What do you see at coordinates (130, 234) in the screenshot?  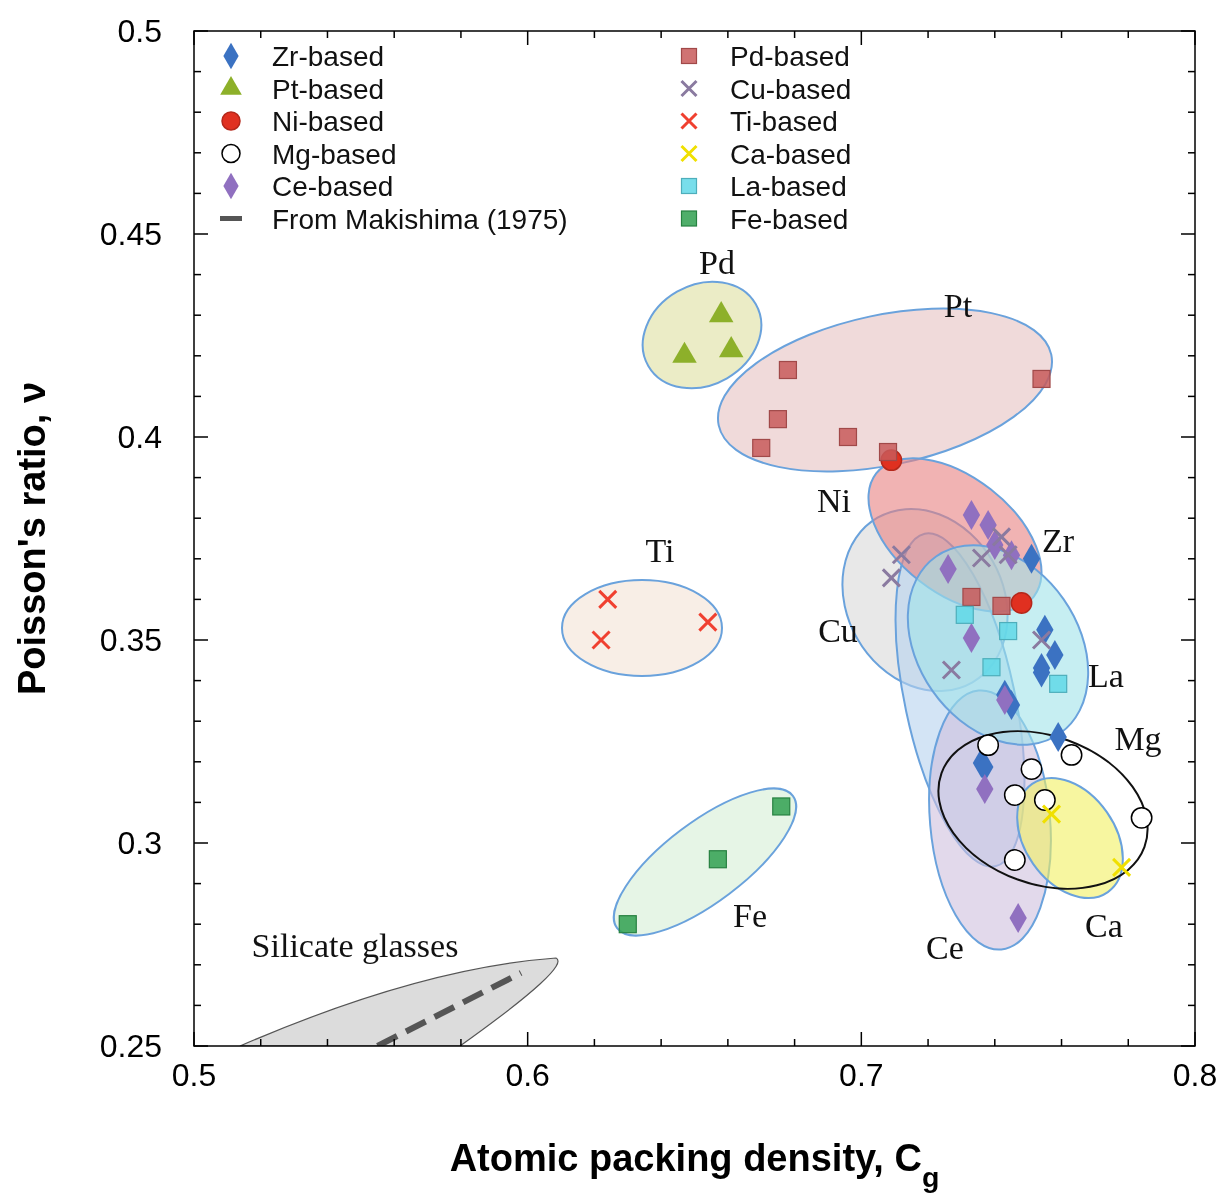 I see `y-tick-label: 0.45` at bounding box center [130, 234].